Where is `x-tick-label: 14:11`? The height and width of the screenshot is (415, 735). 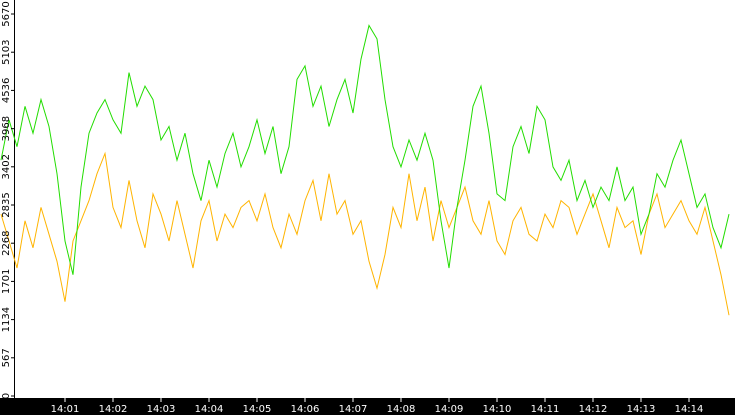 x-tick-label: 14:11 is located at coordinates (545, 409).